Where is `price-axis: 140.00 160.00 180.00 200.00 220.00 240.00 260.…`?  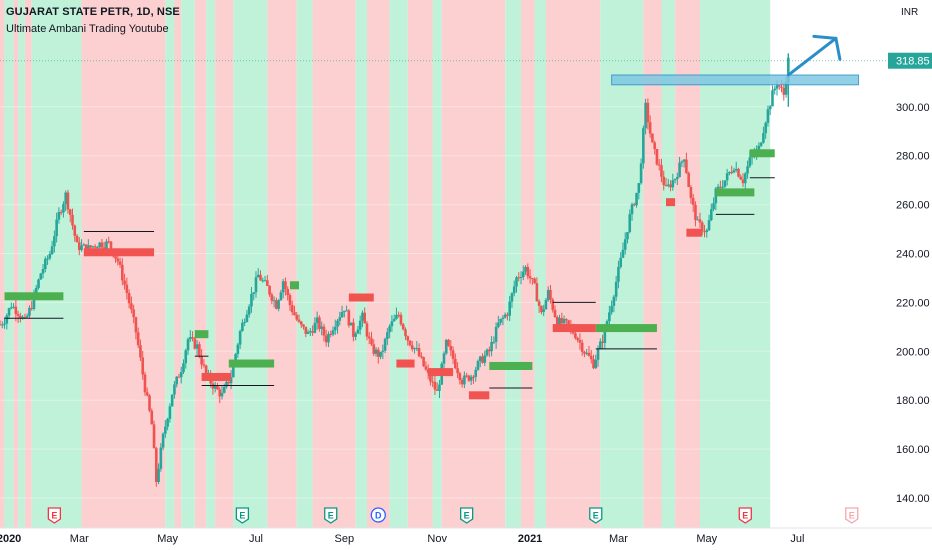
price-axis: 140.00 160.00 180.00 200.00 220.00 240.00 260.… is located at coordinates (910, 275).